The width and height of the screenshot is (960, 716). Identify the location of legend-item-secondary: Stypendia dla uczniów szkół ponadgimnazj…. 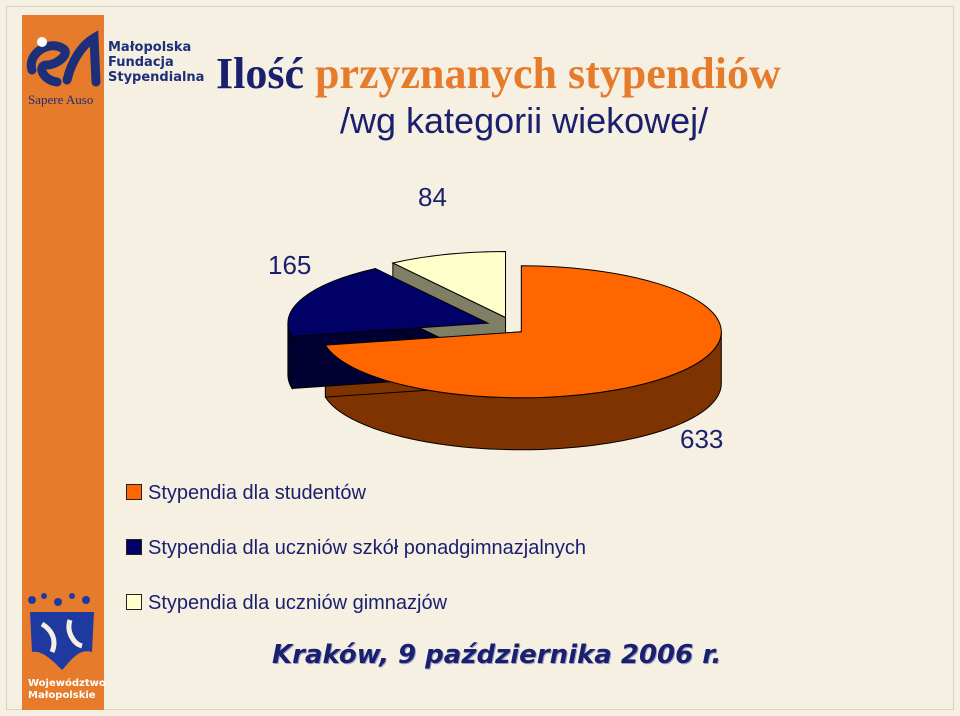
(356, 548).